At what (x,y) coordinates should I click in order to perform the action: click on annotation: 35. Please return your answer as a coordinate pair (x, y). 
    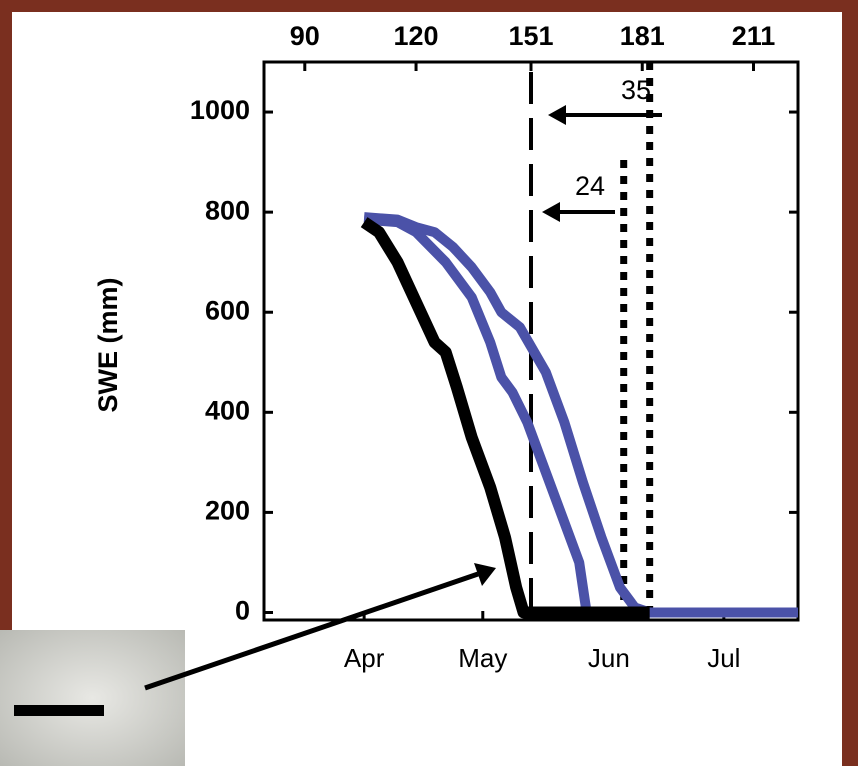
    Looking at the image, I should click on (636, 90).